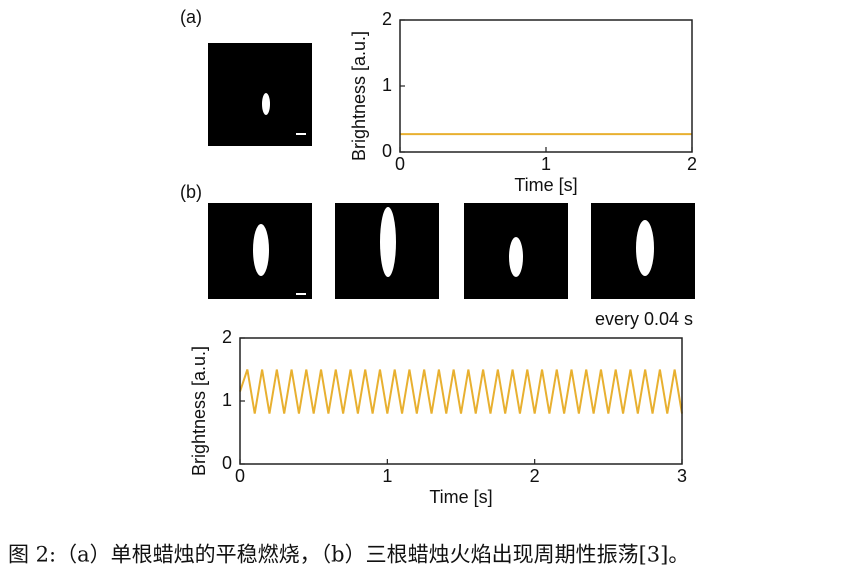  What do you see at coordinates (461, 391) in the screenshot?
I see `data-line` at bounding box center [461, 391].